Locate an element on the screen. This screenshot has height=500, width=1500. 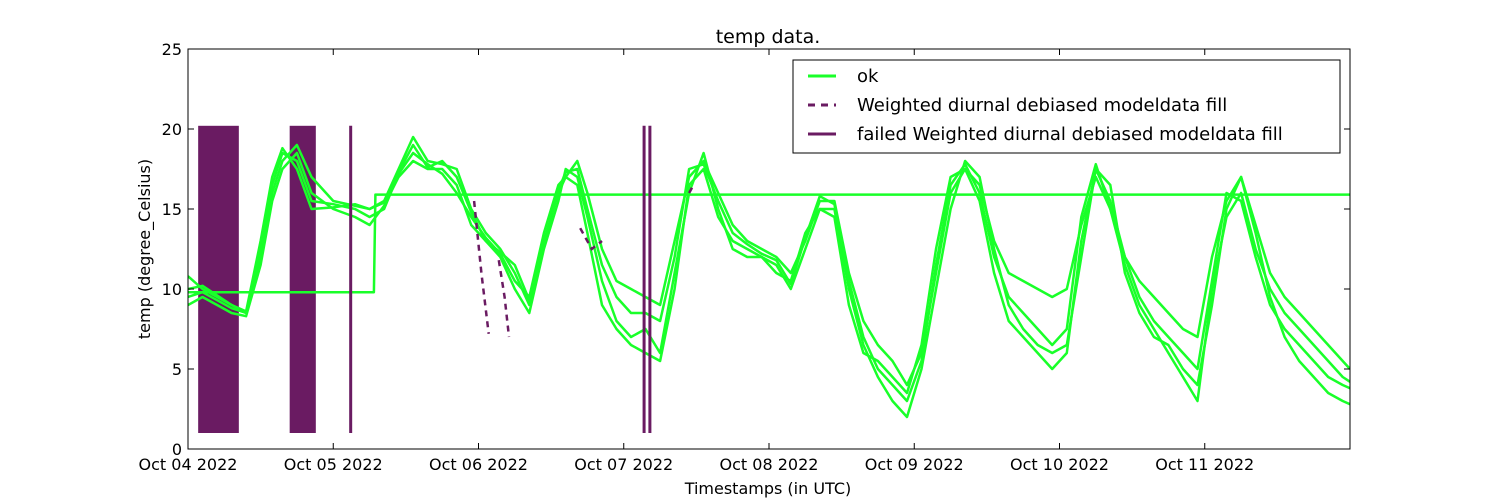
y-tick-label: 15 is located at coordinates (172, 209).